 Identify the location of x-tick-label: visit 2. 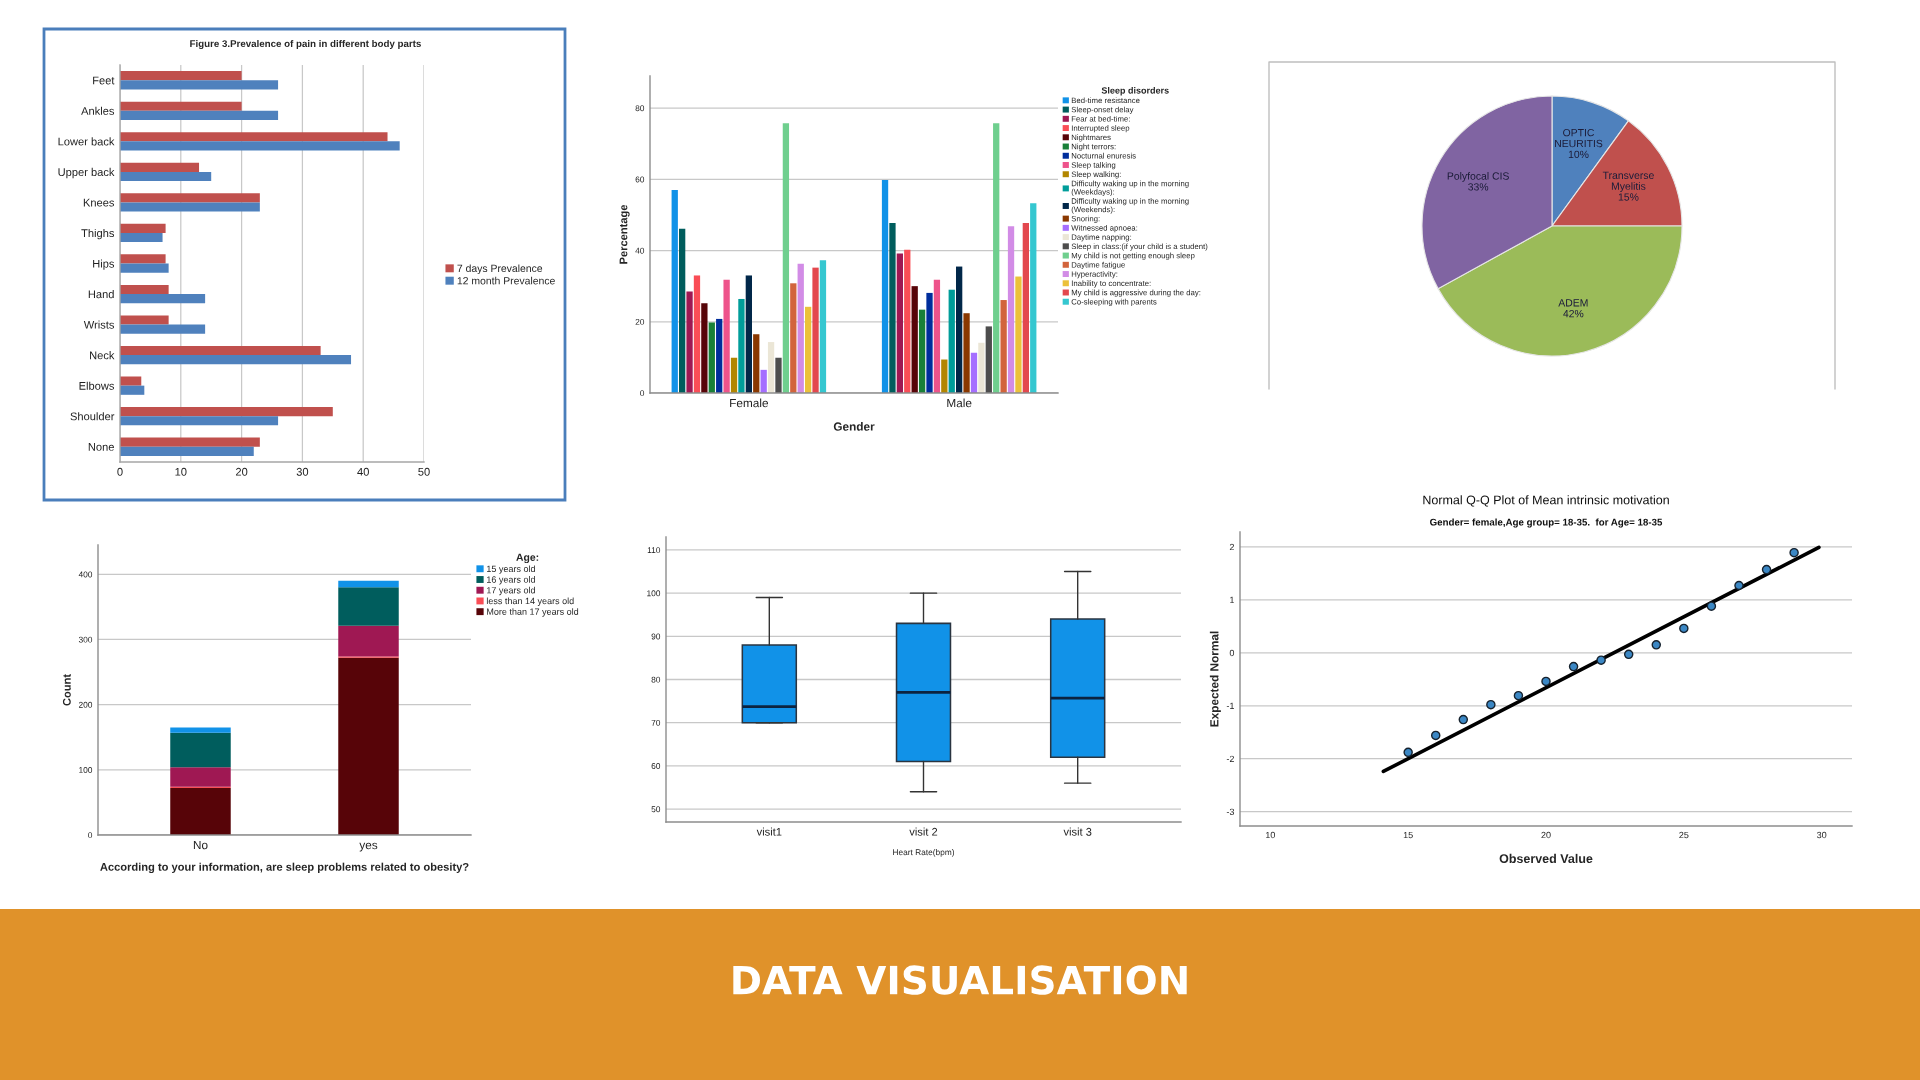
(923, 831).